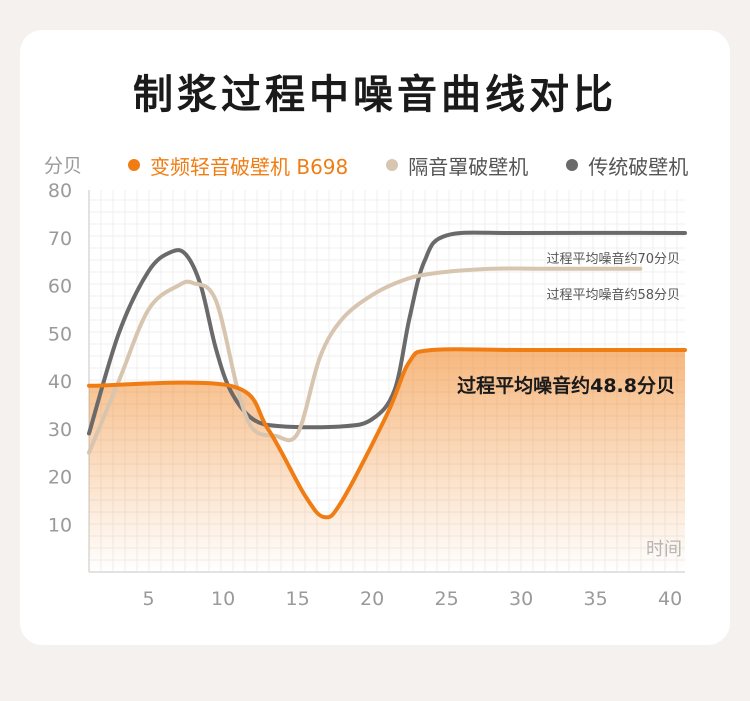 This screenshot has height=701, width=750. I want to click on x-tick-label: 40, so click(670, 599).